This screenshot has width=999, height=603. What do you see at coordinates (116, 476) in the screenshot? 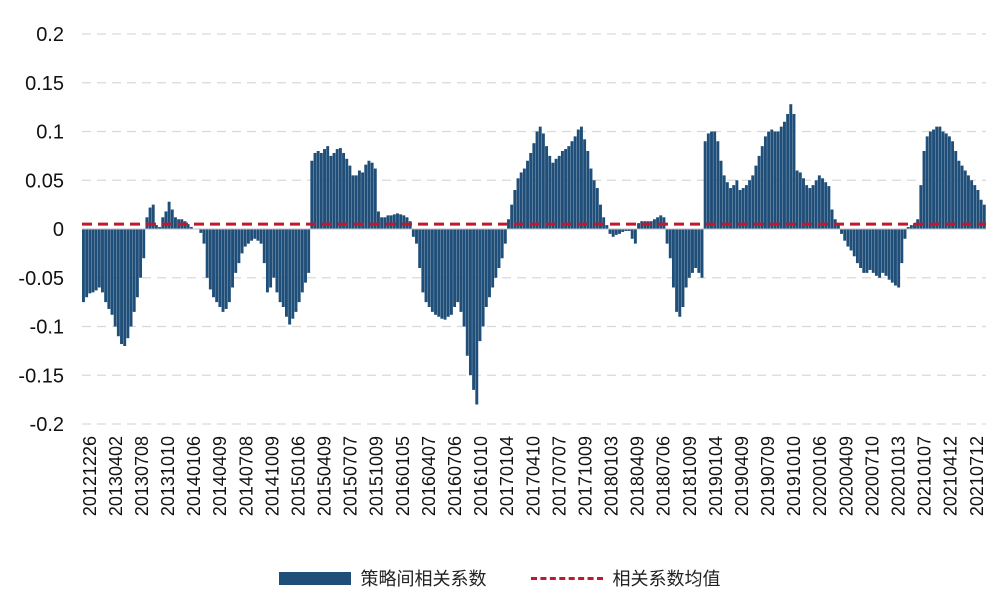
I see `x-tick-label: 20130402` at bounding box center [116, 476].